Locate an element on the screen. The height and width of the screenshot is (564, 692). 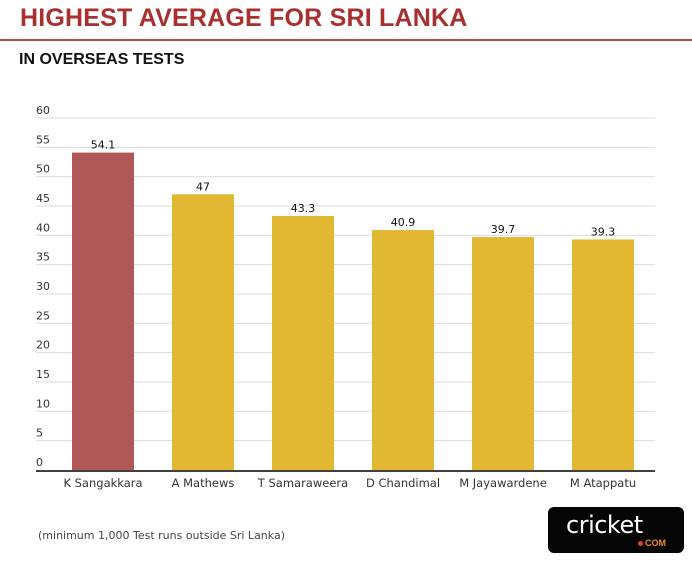
data-label: 39.3 is located at coordinates (603, 231).